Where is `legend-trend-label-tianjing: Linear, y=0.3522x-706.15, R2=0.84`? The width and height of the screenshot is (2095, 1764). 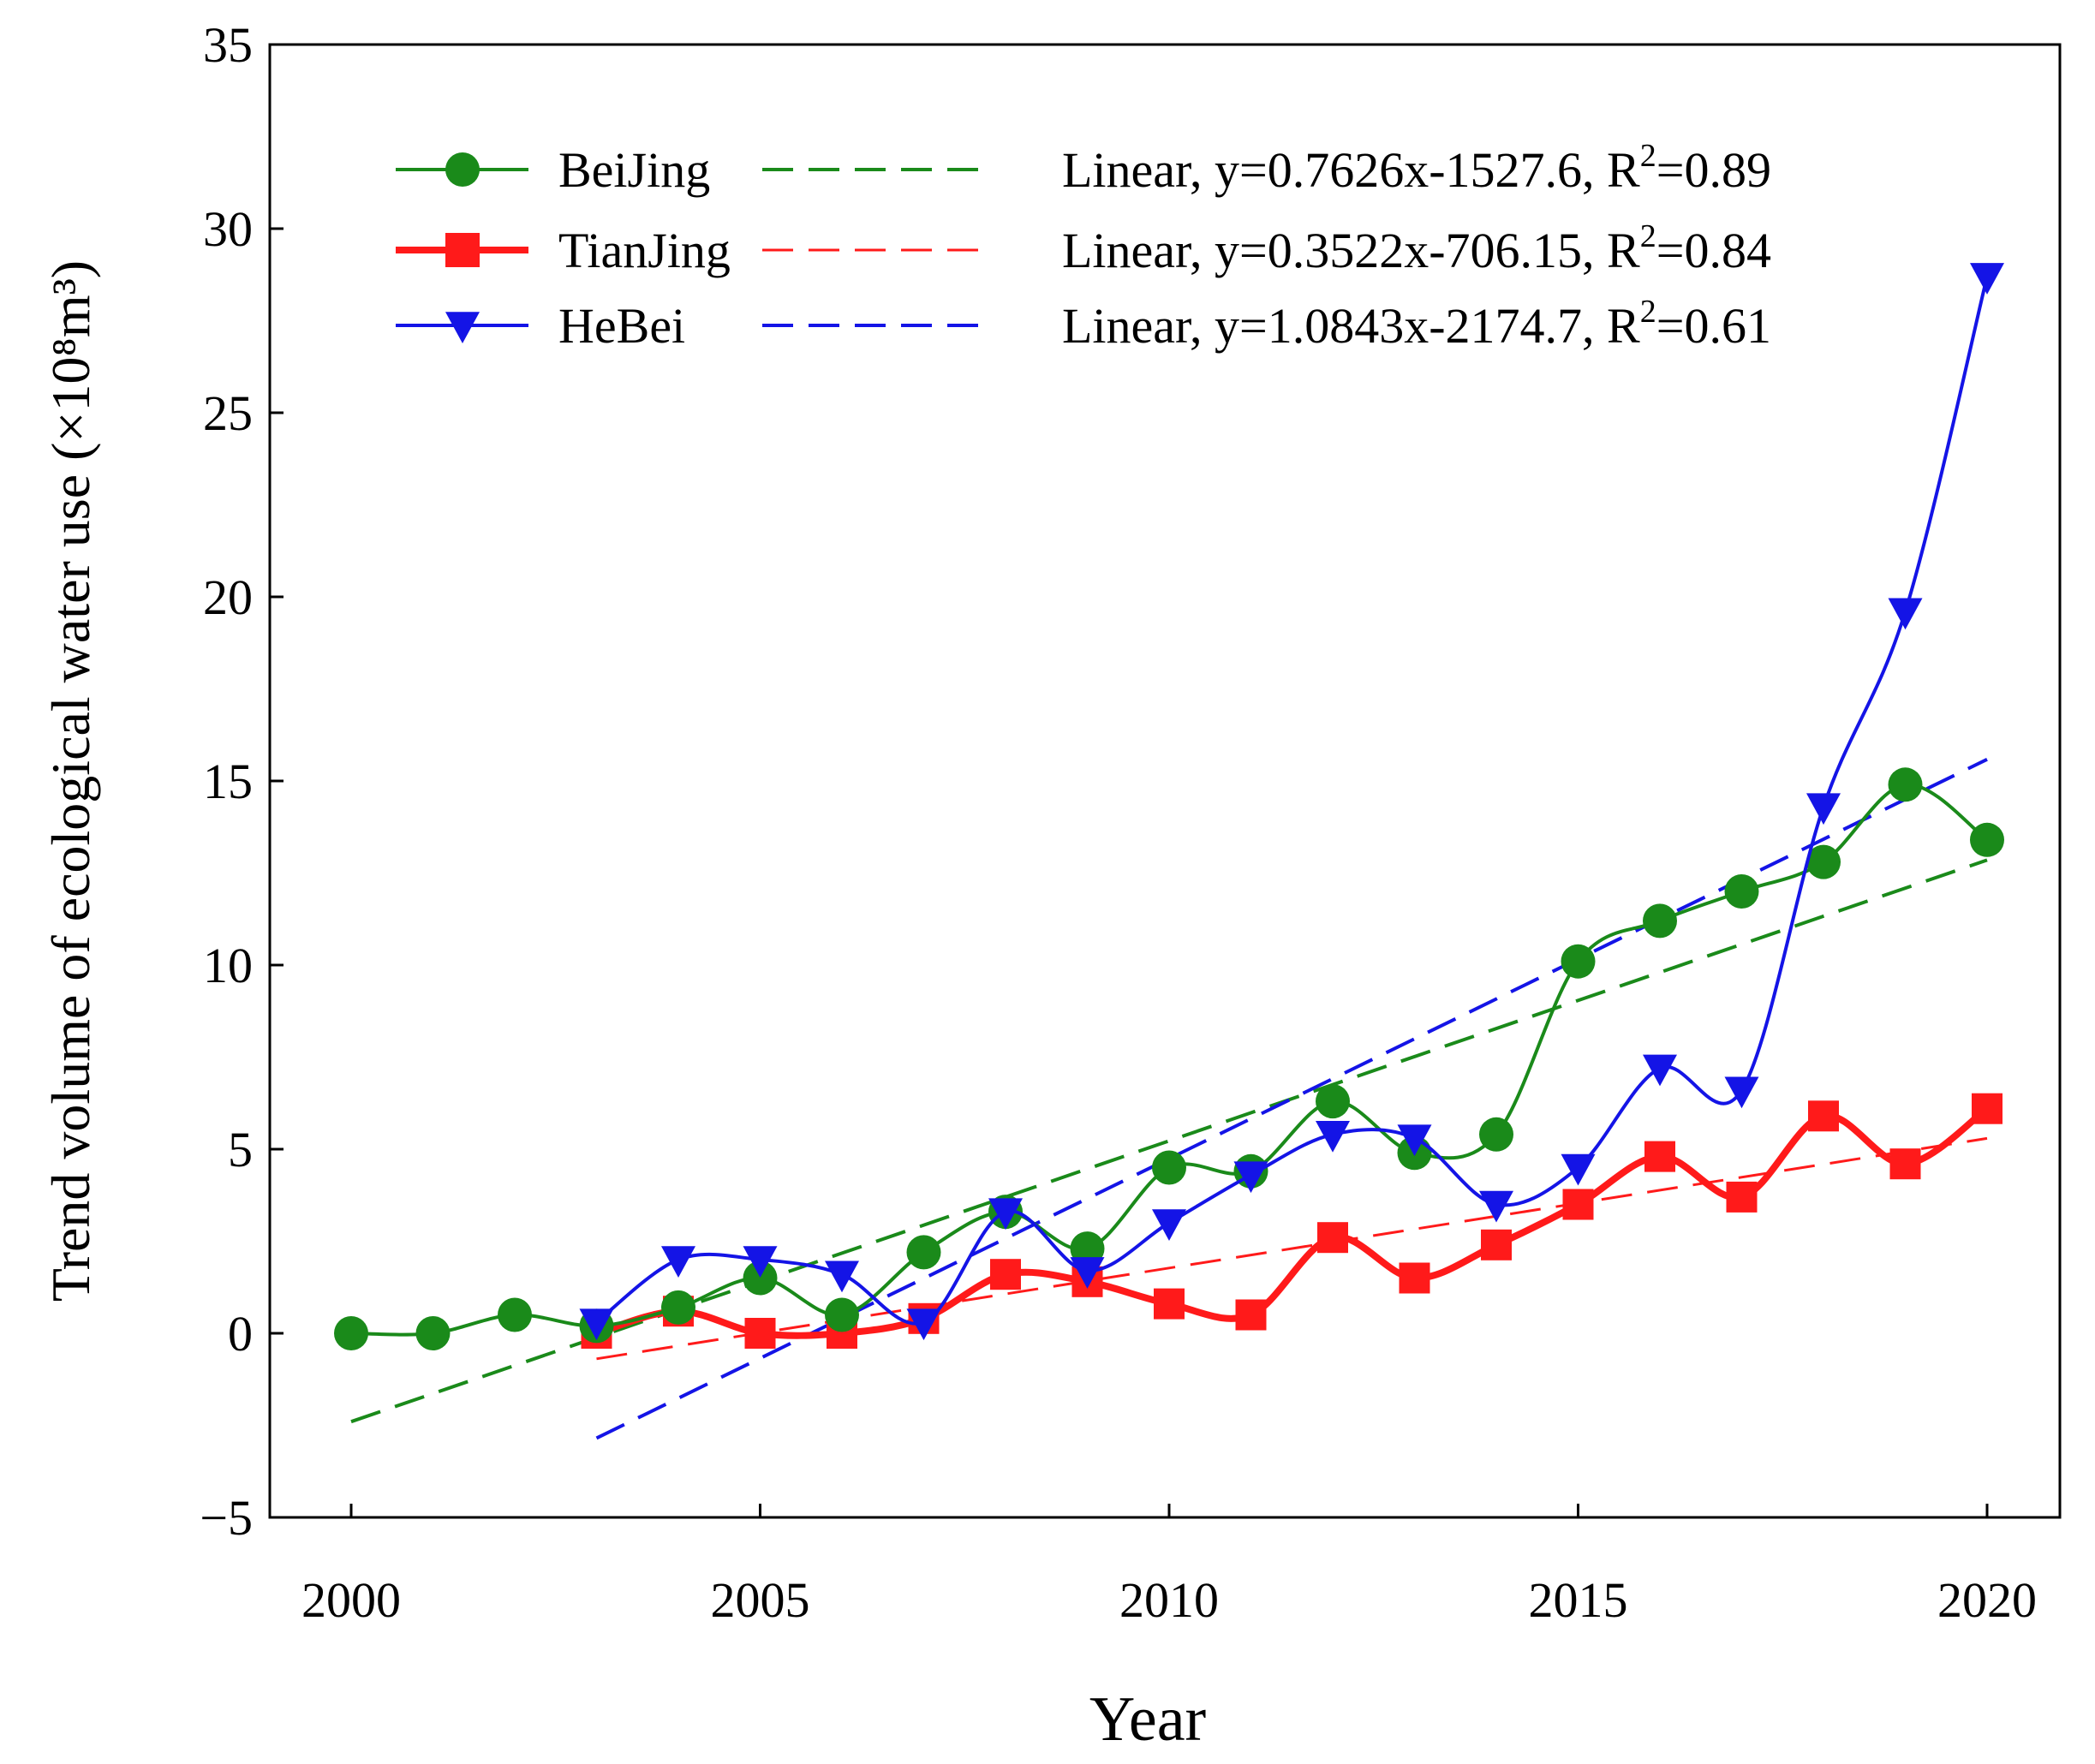 legend-trend-label-tianjing: Linear, y=0.3522x-706.15, R2=0.84 is located at coordinates (1416, 248).